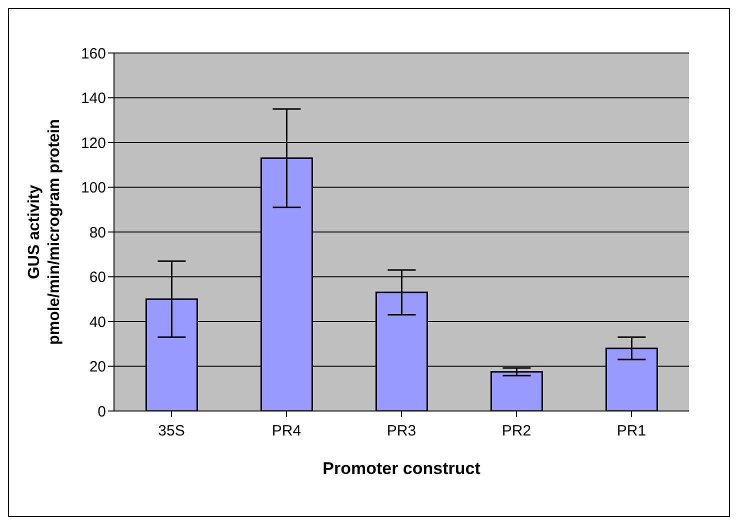 Image resolution: width=738 pixels, height=525 pixels. What do you see at coordinates (287, 431) in the screenshot?
I see `x-tick-label: PR4` at bounding box center [287, 431].